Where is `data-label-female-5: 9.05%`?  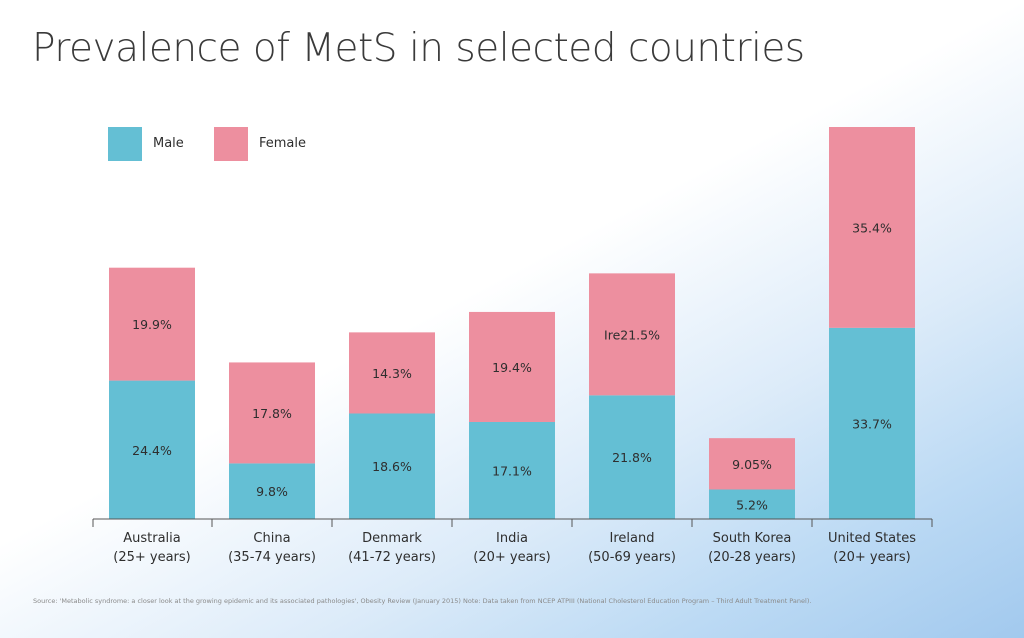 data-label-female-5: 9.05% is located at coordinates (752, 464).